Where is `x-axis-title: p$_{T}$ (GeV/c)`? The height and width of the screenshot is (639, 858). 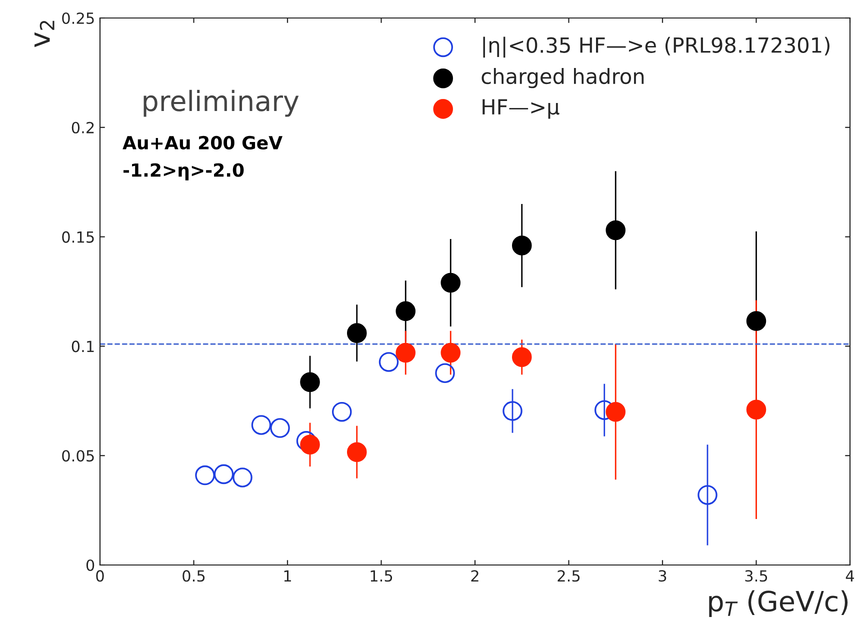 x-axis-title: p$_{T}$ (GeV/c) is located at coordinates (778, 604).